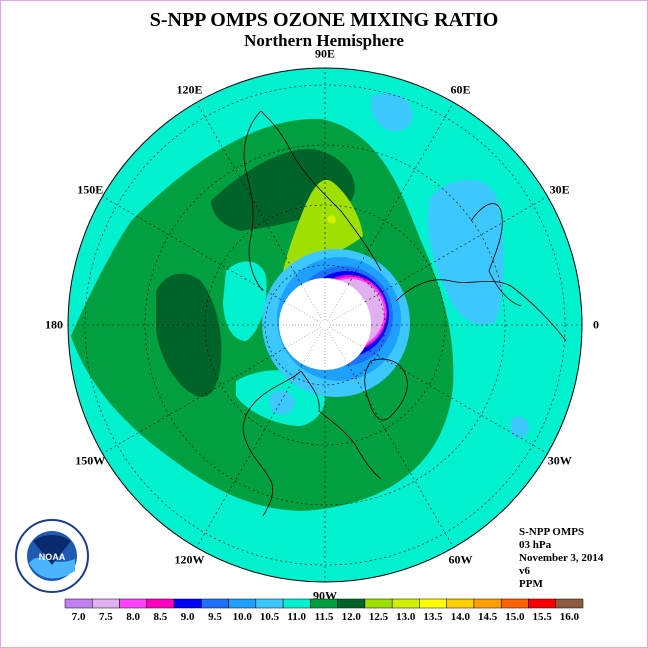 The width and height of the screenshot is (648, 648). I want to click on colorbar-tick-label: 15.0, so click(515, 617).